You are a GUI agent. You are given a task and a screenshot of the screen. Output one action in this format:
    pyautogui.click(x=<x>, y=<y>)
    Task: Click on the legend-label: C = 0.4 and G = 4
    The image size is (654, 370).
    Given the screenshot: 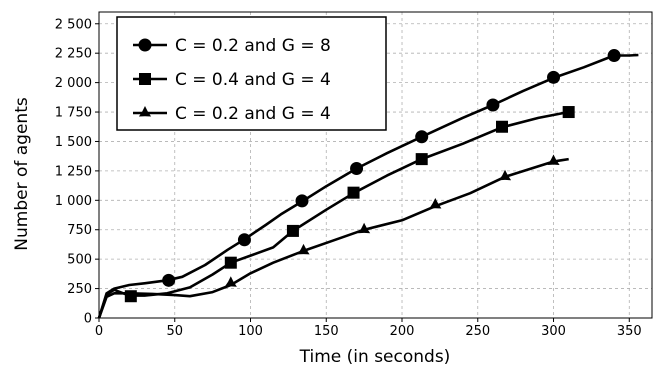 What is the action you would take?
    pyautogui.click(x=253, y=80)
    